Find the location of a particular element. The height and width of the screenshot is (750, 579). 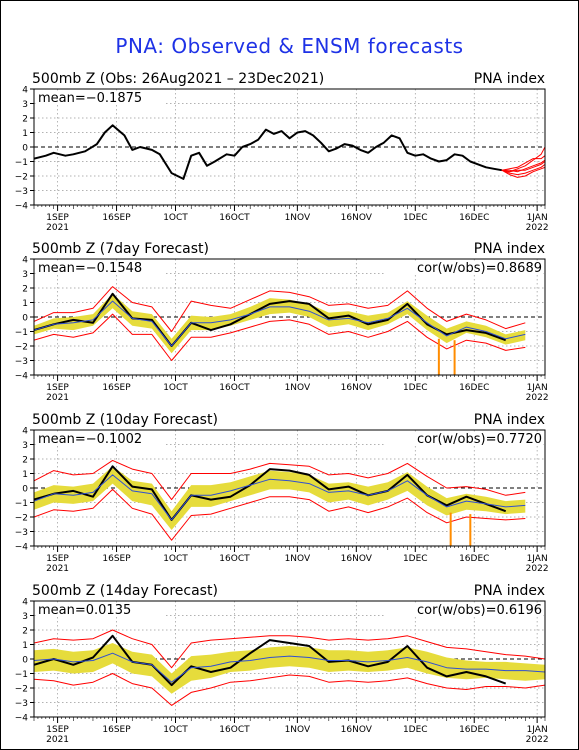

grid is located at coordinates (289, 317).